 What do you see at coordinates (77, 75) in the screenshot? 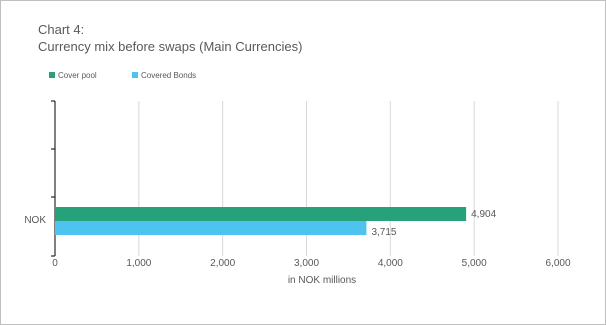
I see `legend-label-cover-pool: Cover pool` at bounding box center [77, 75].